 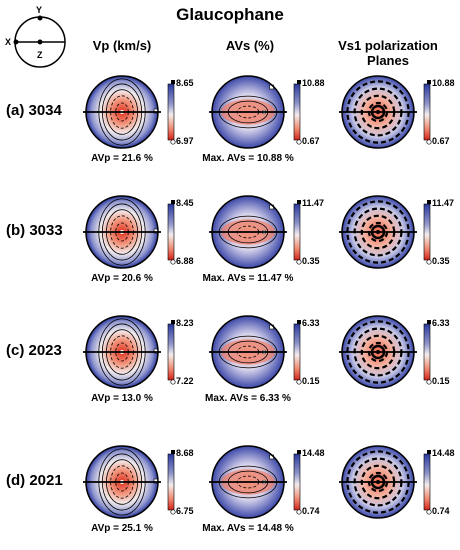 What do you see at coordinates (185, 261) in the screenshot?
I see `vp-min-value: 6.88` at bounding box center [185, 261].